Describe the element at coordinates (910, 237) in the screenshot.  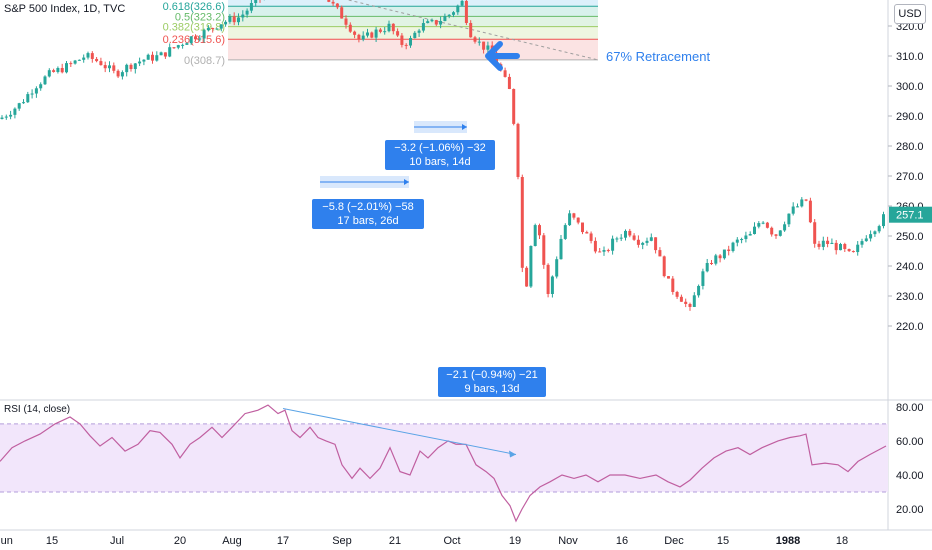
I see `price-tick-label-3: 250.0` at that location.